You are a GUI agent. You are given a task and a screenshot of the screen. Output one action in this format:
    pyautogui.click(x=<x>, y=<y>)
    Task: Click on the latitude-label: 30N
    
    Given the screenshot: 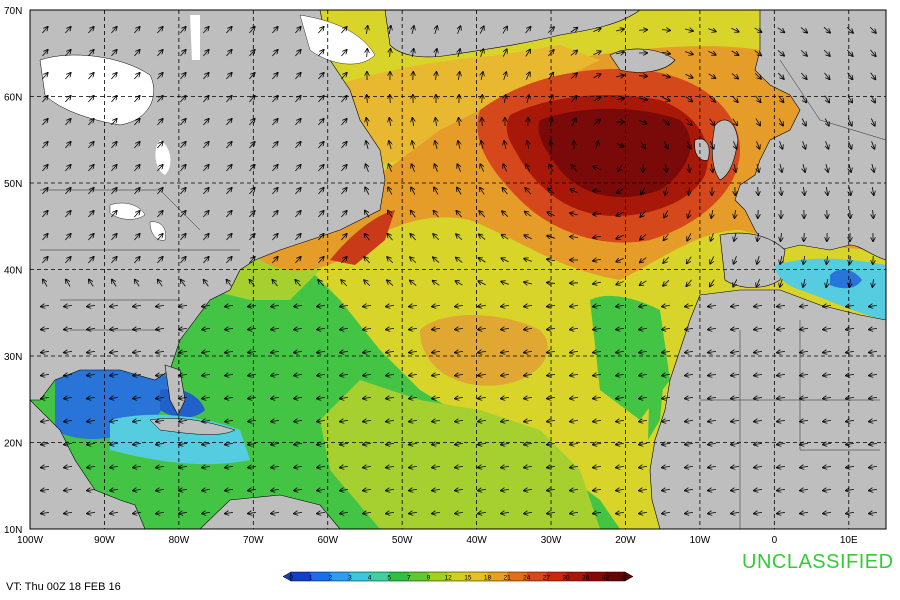 What is the action you would take?
    pyautogui.click(x=13, y=357)
    